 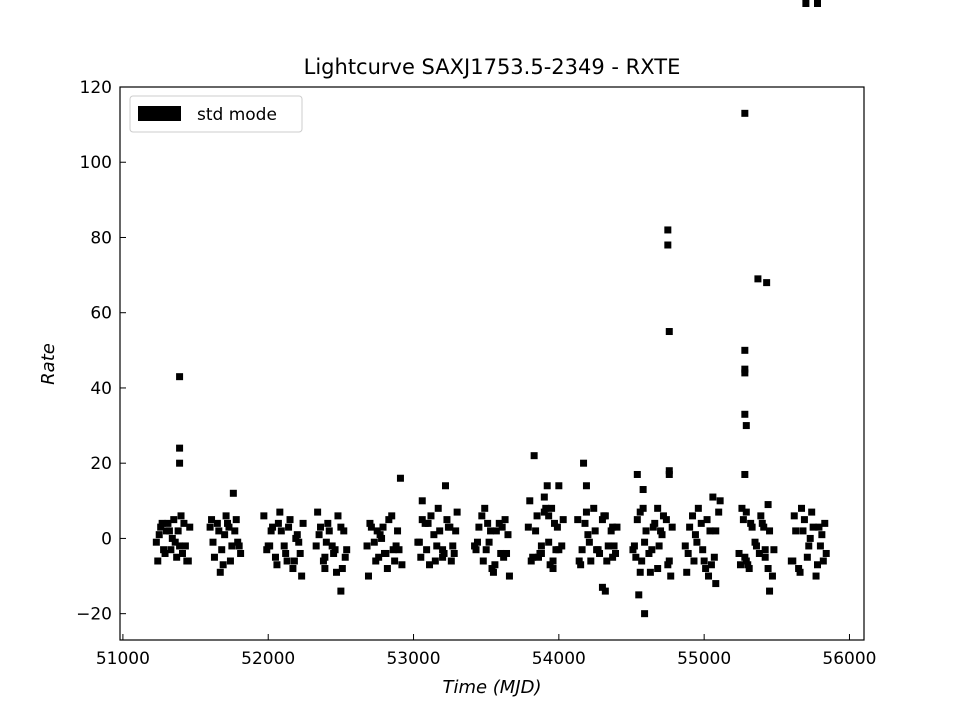 What do you see at coordinates (123, 659) in the screenshot?
I see `x-tick-label: 51000` at bounding box center [123, 659].